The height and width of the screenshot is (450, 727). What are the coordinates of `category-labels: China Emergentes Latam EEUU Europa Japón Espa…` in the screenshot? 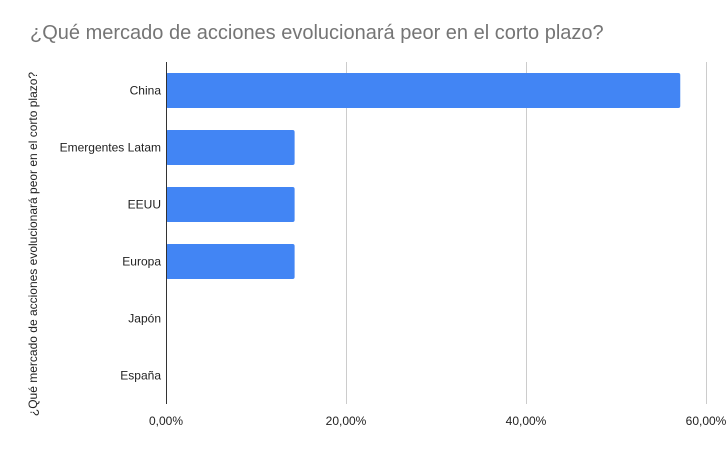 It's located at (111, 233).